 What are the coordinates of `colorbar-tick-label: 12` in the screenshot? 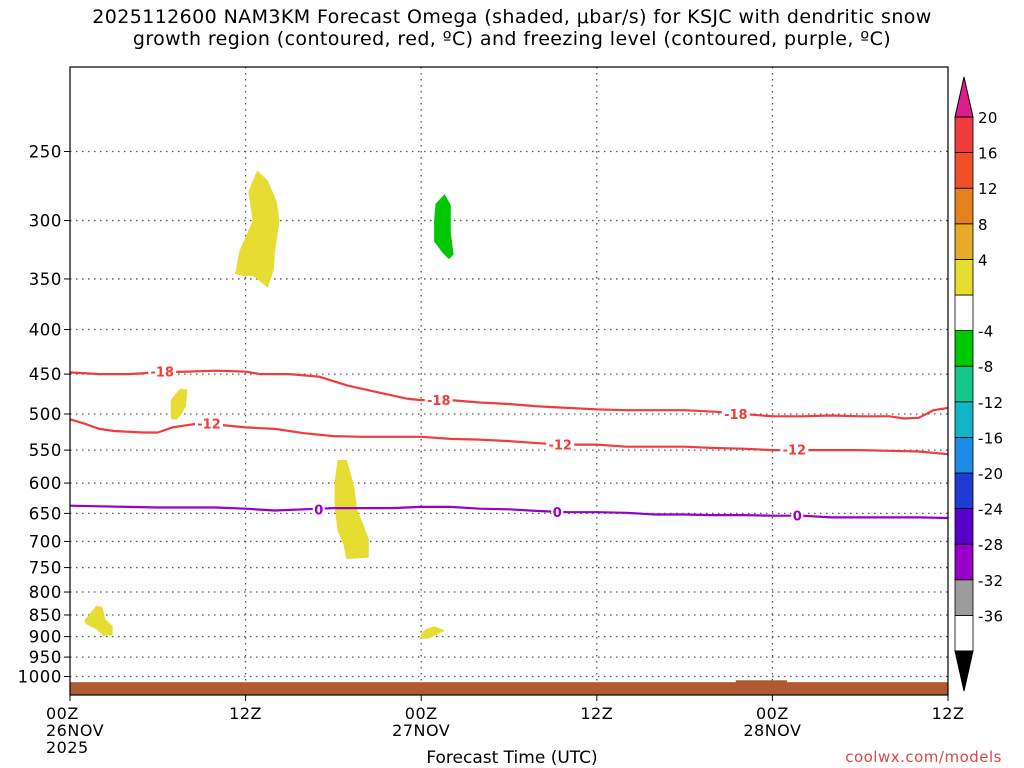 It's located at (988, 189).